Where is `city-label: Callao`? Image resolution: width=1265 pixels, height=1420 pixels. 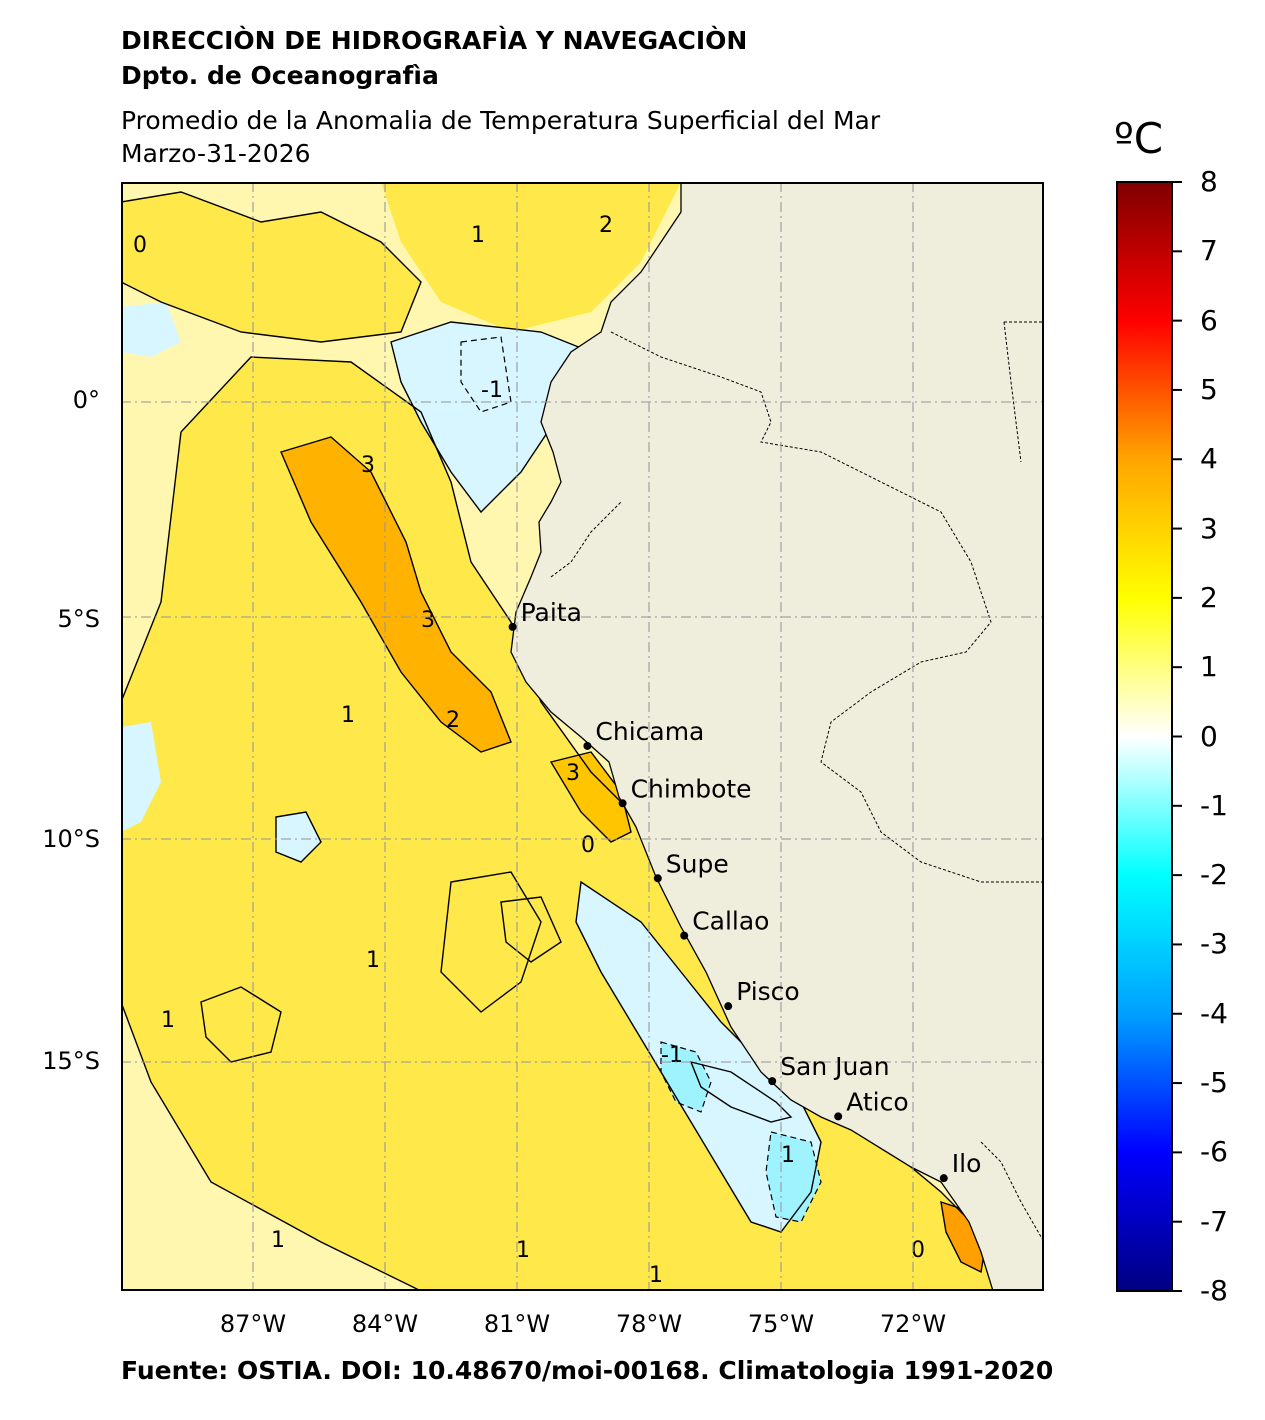
city-label: Callao is located at coordinates (730, 921).